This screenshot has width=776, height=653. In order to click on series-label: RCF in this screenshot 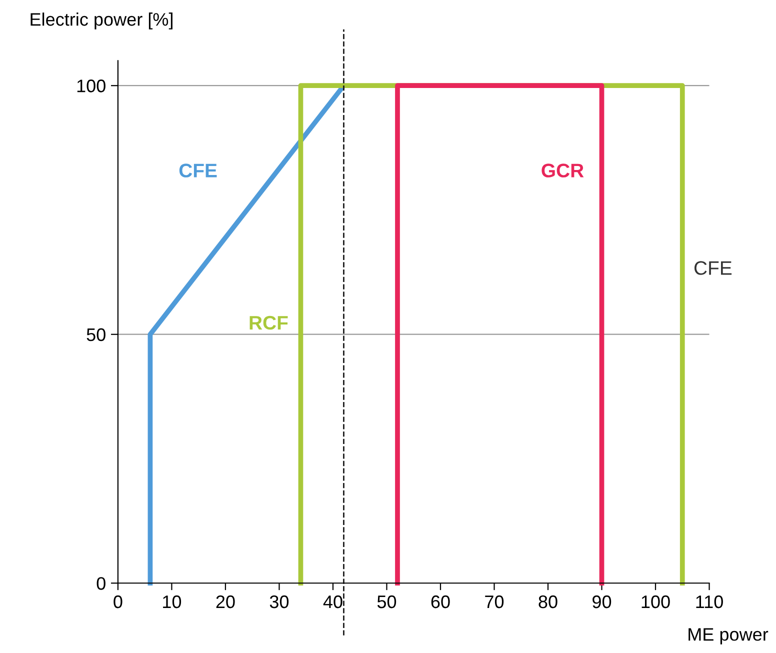, I will do `click(269, 323)`.